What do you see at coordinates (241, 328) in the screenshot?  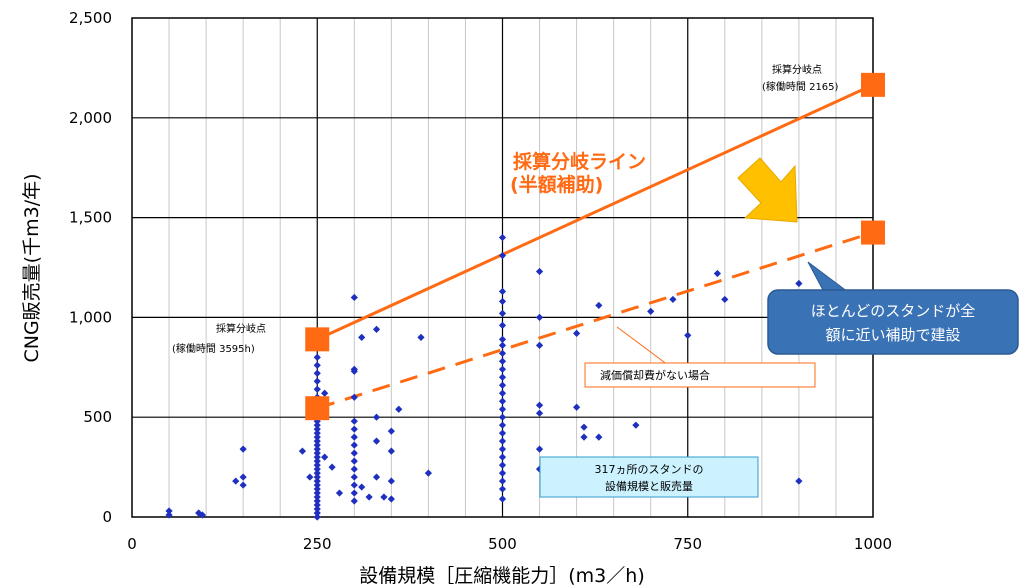 I see `left-breakeven-title: 採算分岐点` at bounding box center [241, 328].